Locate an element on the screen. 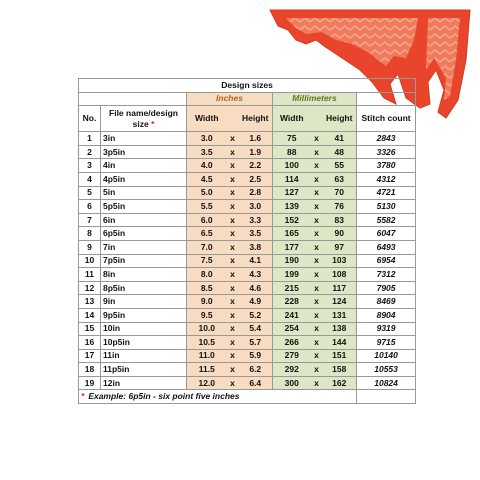 This screenshot has height=480, width=480. file-name: 6p5in is located at coordinates (143, 233).